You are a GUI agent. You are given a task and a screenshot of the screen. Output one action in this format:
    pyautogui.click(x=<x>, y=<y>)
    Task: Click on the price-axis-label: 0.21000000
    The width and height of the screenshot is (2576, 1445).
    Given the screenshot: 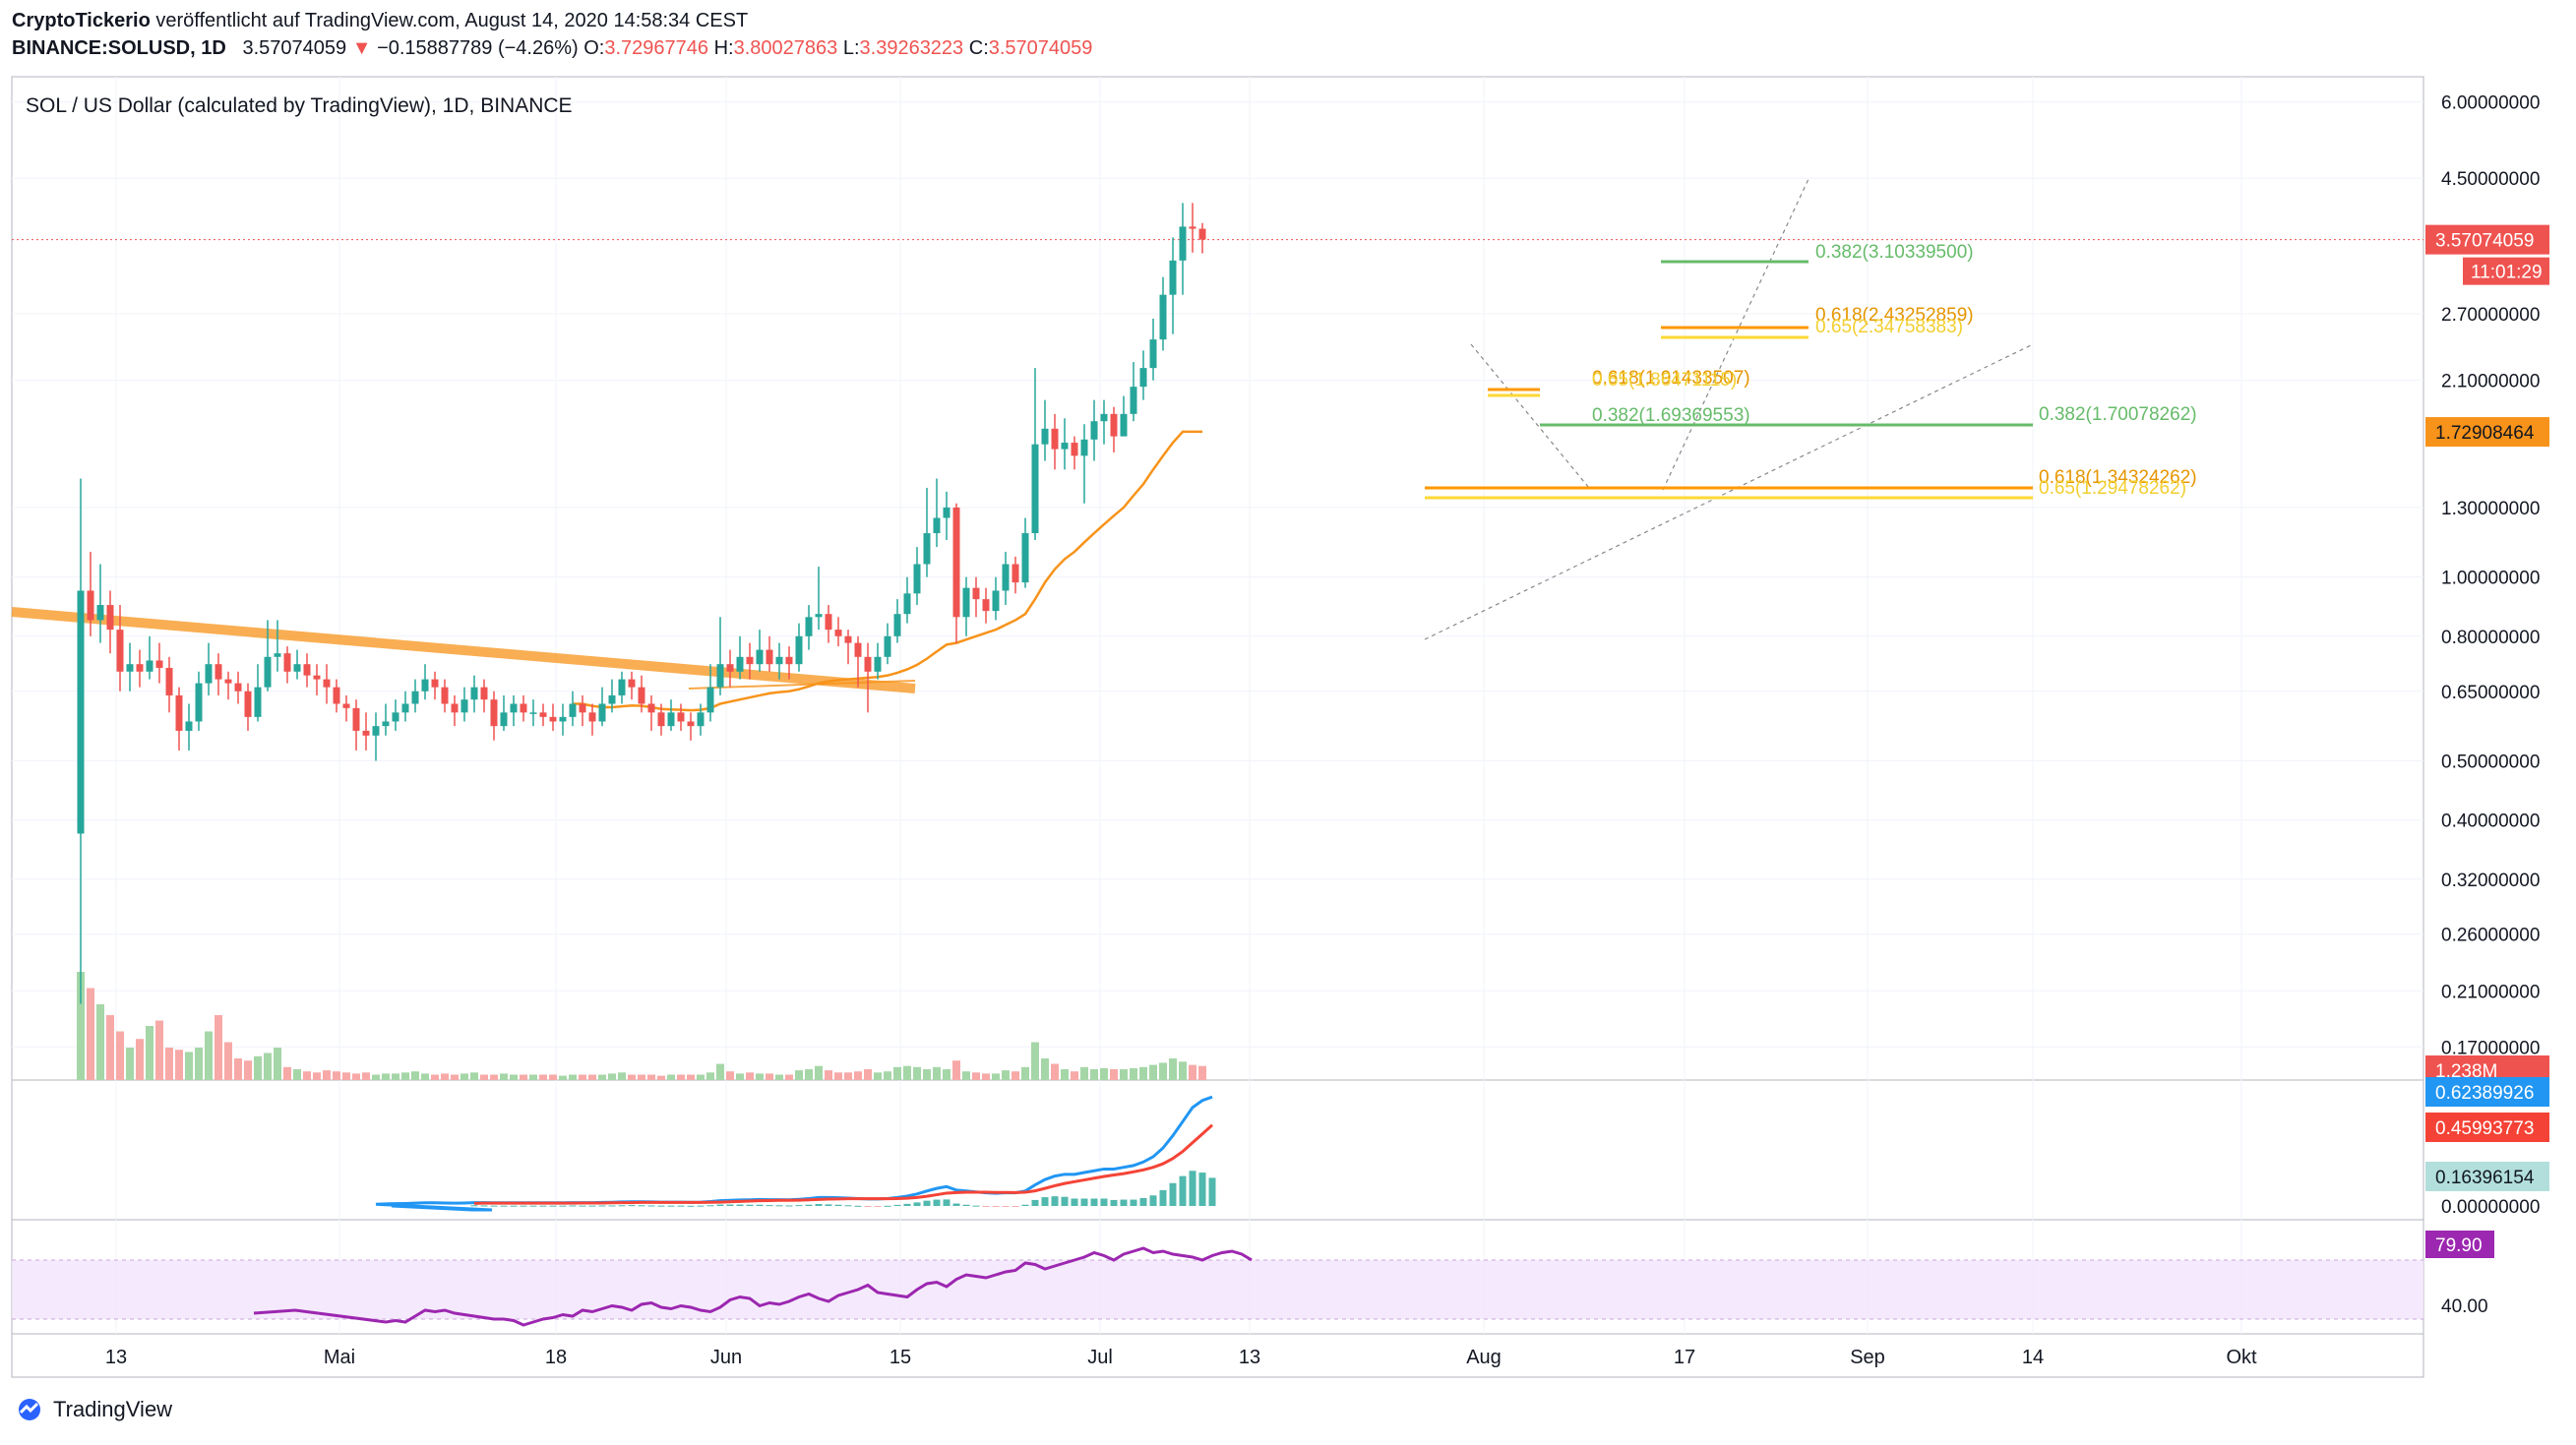 What is the action you would take?
    pyautogui.click(x=2490, y=992)
    